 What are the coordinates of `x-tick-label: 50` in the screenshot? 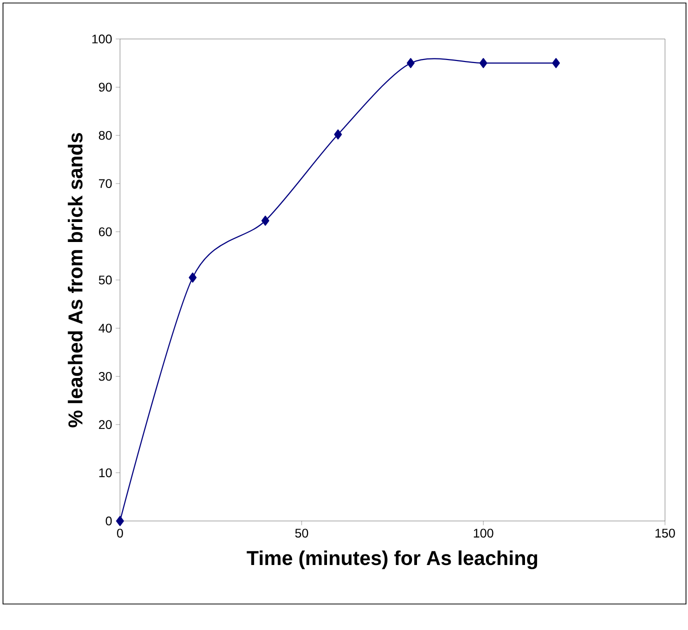 It's located at (301, 533).